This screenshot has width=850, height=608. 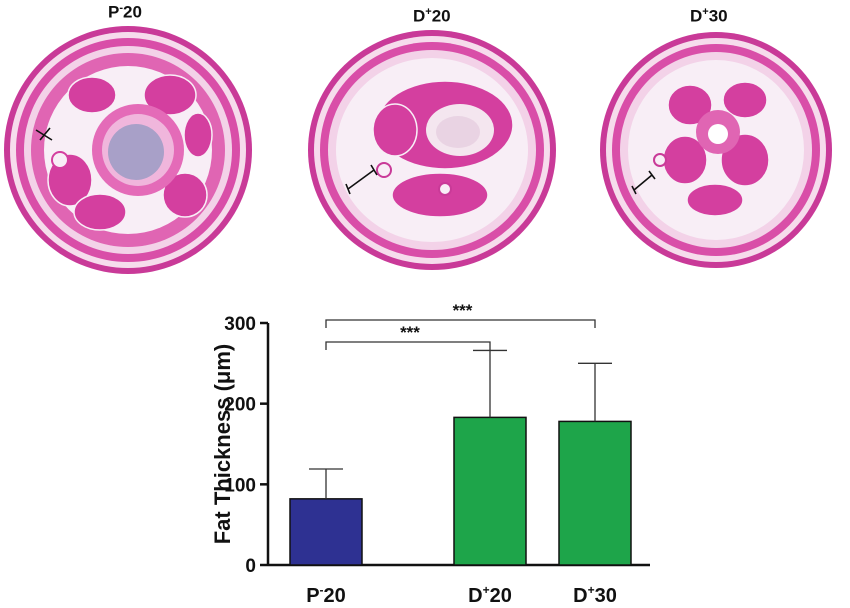 What do you see at coordinates (595, 493) in the screenshot?
I see `bar-D+30` at bounding box center [595, 493].